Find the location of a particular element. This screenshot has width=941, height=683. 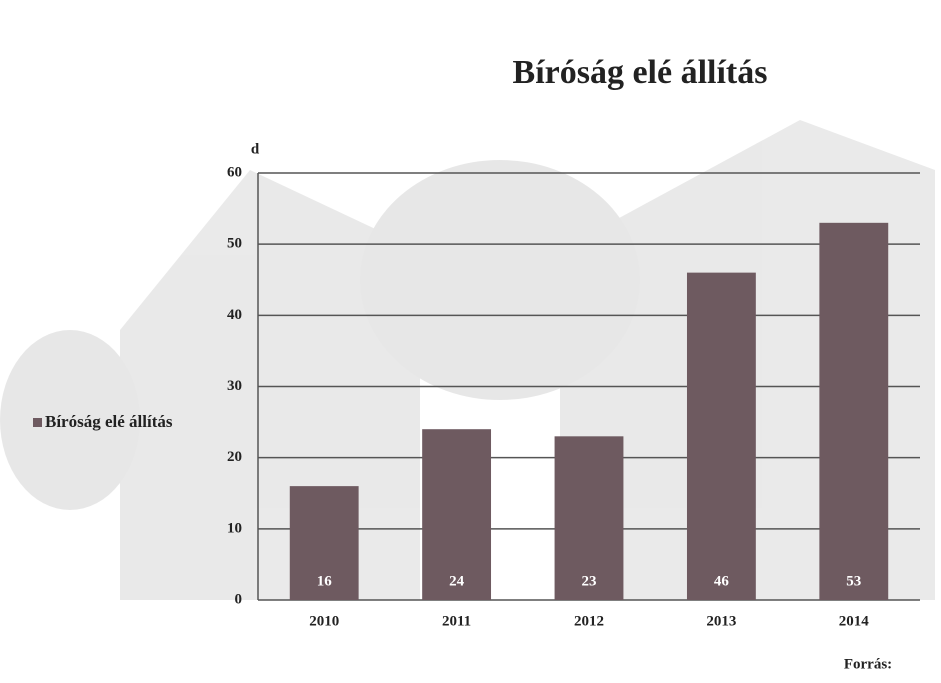

data-label: 16 is located at coordinates (325, 581).